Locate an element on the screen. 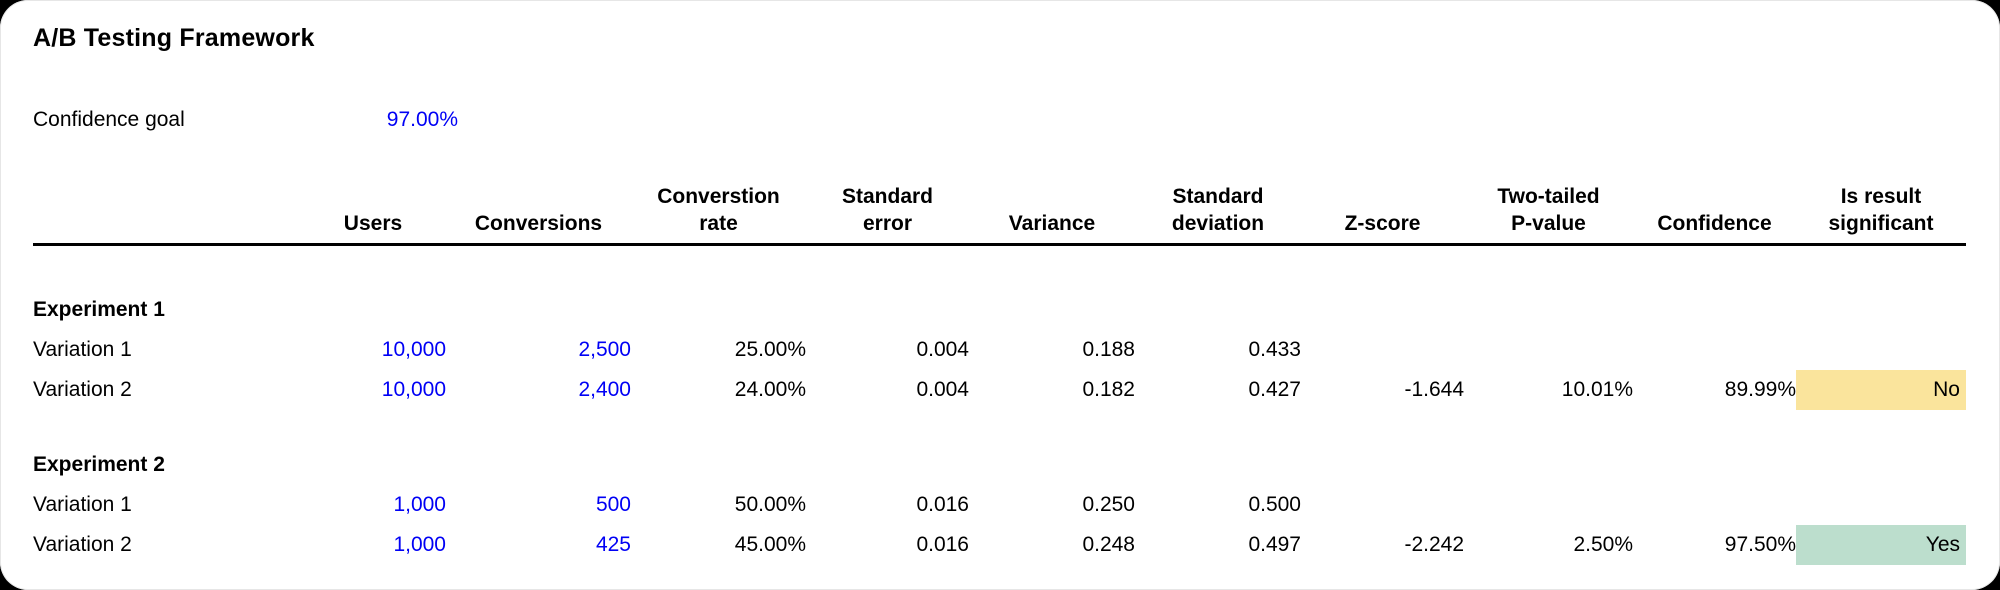 This screenshot has width=2000, height=590. header-p-value: Two-tailed P-value is located at coordinates (1548, 214).